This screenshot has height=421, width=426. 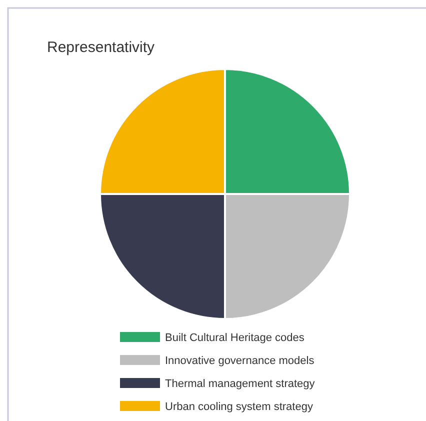 I want to click on legend-label: Thermal management strategy, so click(x=240, y=384).